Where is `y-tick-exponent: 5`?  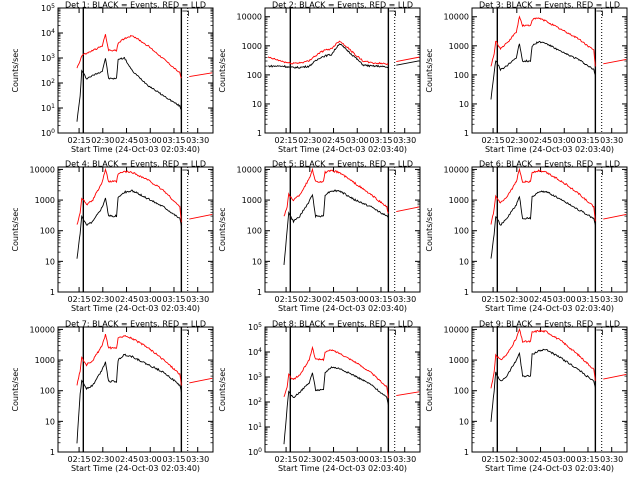
y-tick-exponent: 5 is located at coordinates (53, 6).